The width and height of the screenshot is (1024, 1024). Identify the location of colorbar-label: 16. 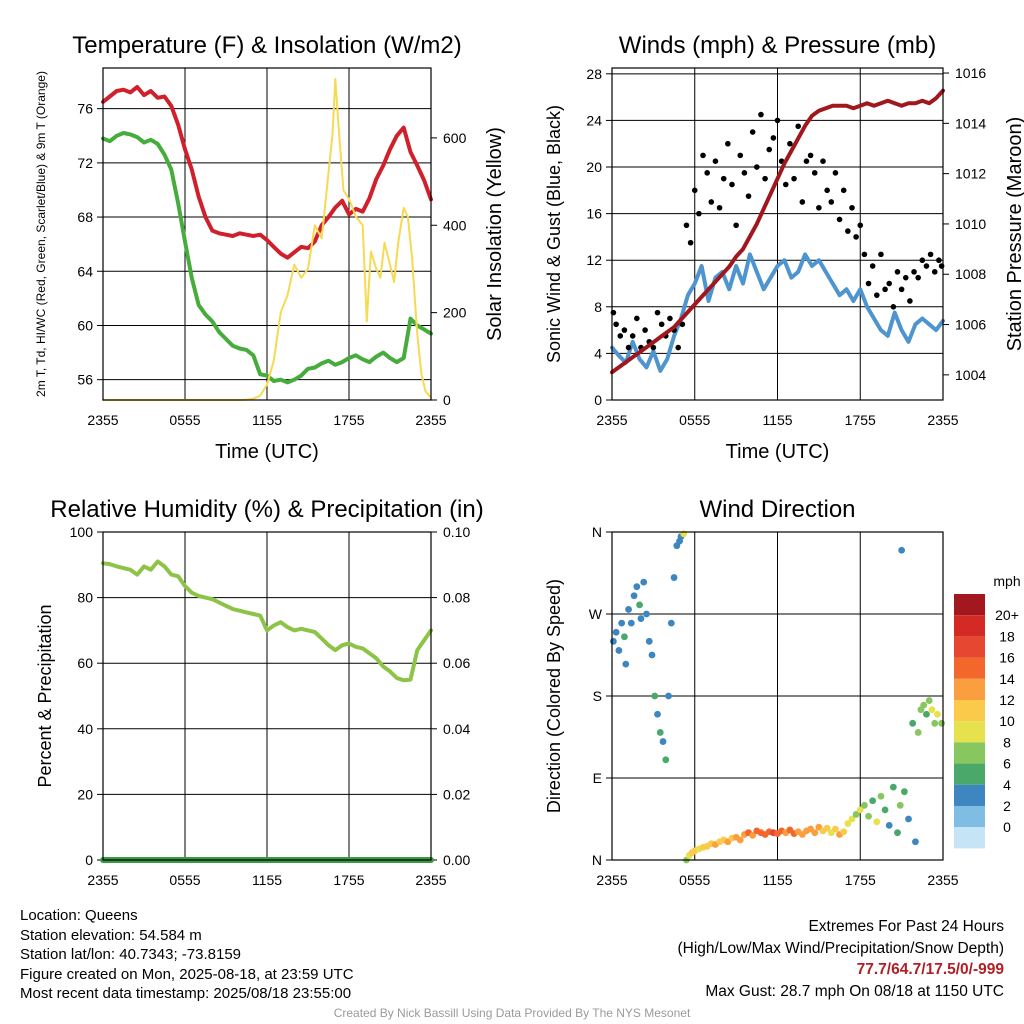
(1007, 658).